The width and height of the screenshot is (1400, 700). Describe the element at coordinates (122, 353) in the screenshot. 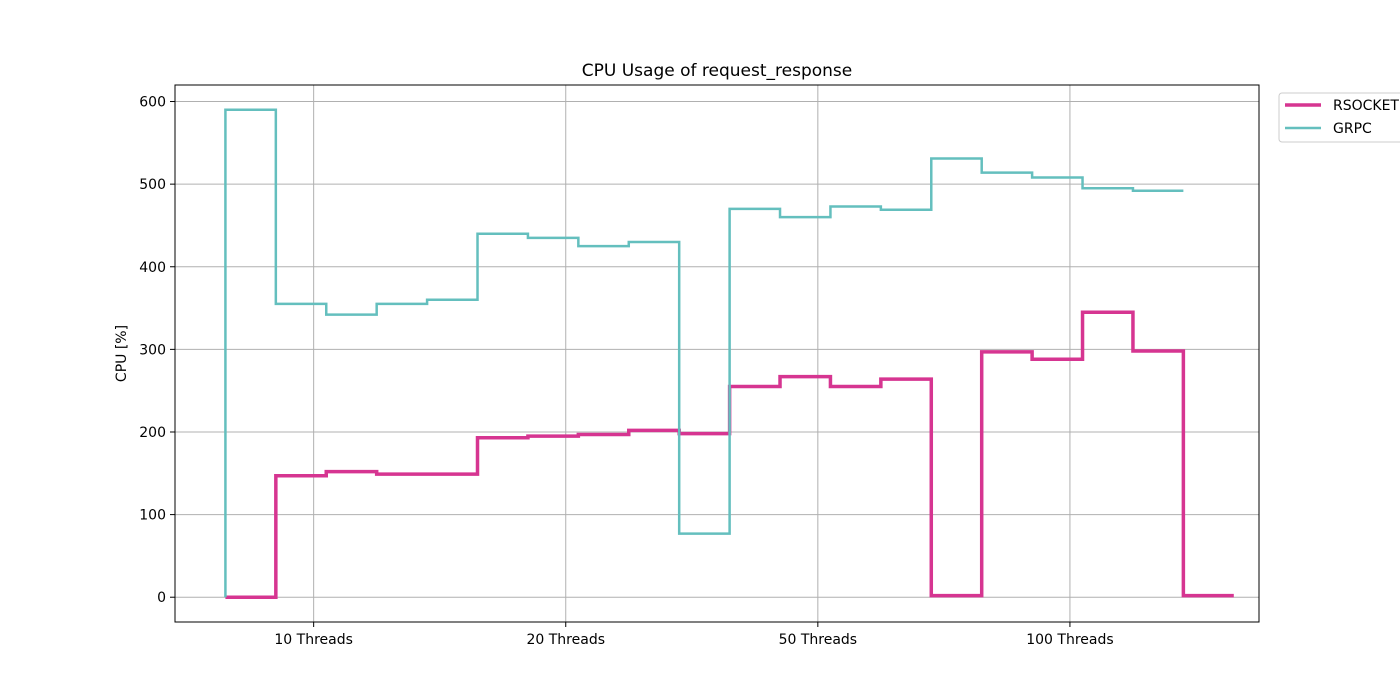

I see `y-axis-label: CPU [%]` at that location.